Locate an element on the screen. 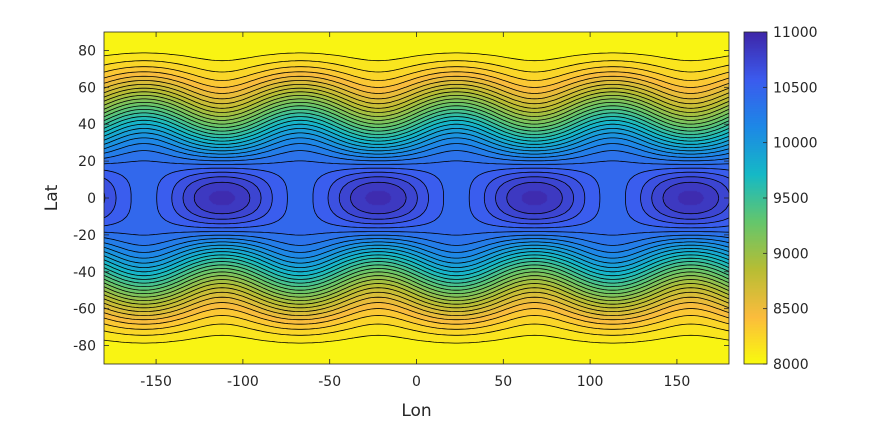  y-tick-label: -80 is located at coordinates (84, 347).